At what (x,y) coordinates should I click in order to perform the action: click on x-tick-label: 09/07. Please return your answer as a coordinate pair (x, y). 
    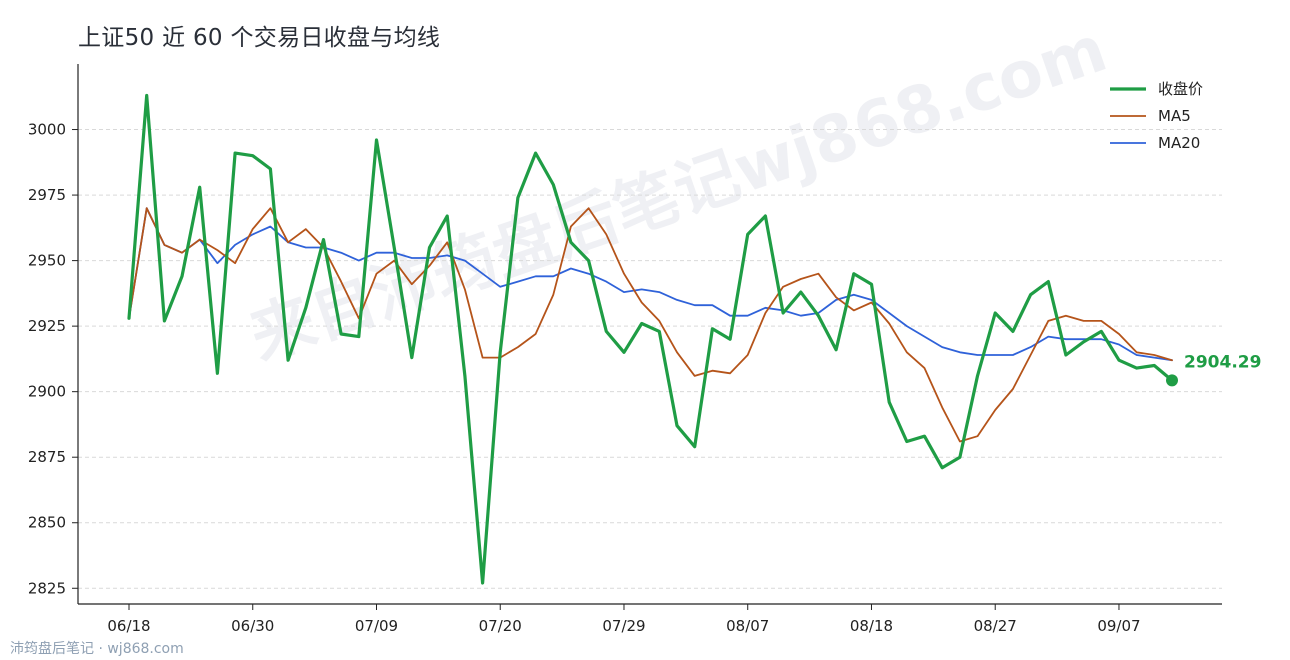
    Looking at the image, I should click on (1118, 626).